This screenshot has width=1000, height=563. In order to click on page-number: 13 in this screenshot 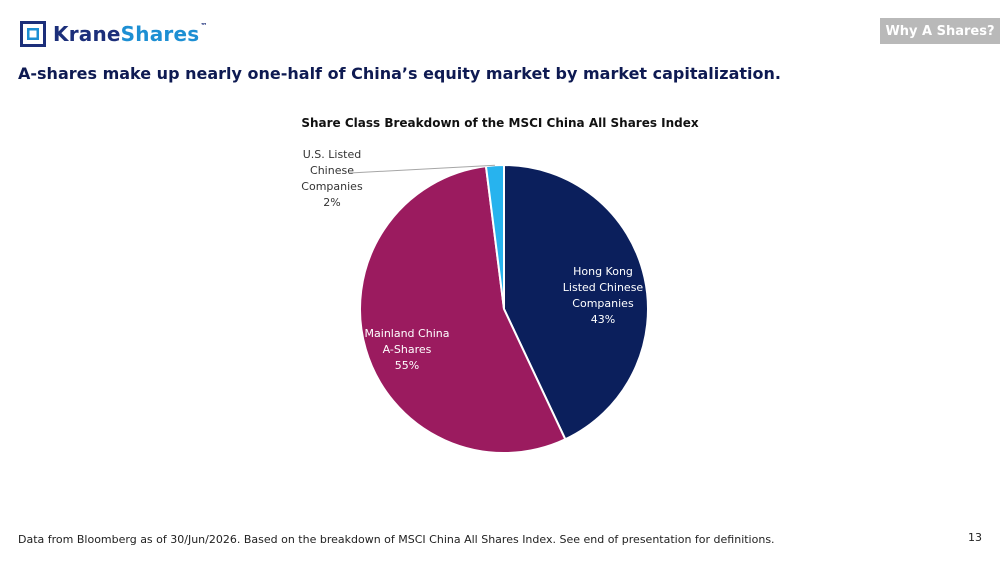, I will do `click(975, 537)`.